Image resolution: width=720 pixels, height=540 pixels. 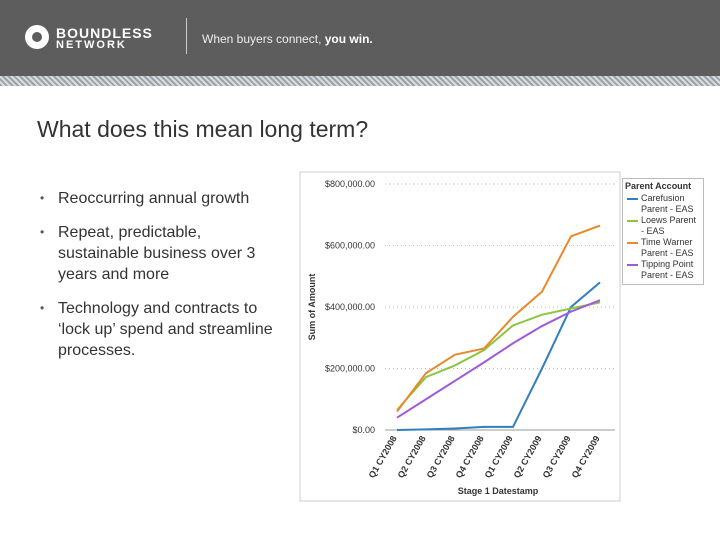 What do you see at coordinates (348, 39) in the screenshot?
I see `tagline-bold: you win.` at bounding box center [348, 39].